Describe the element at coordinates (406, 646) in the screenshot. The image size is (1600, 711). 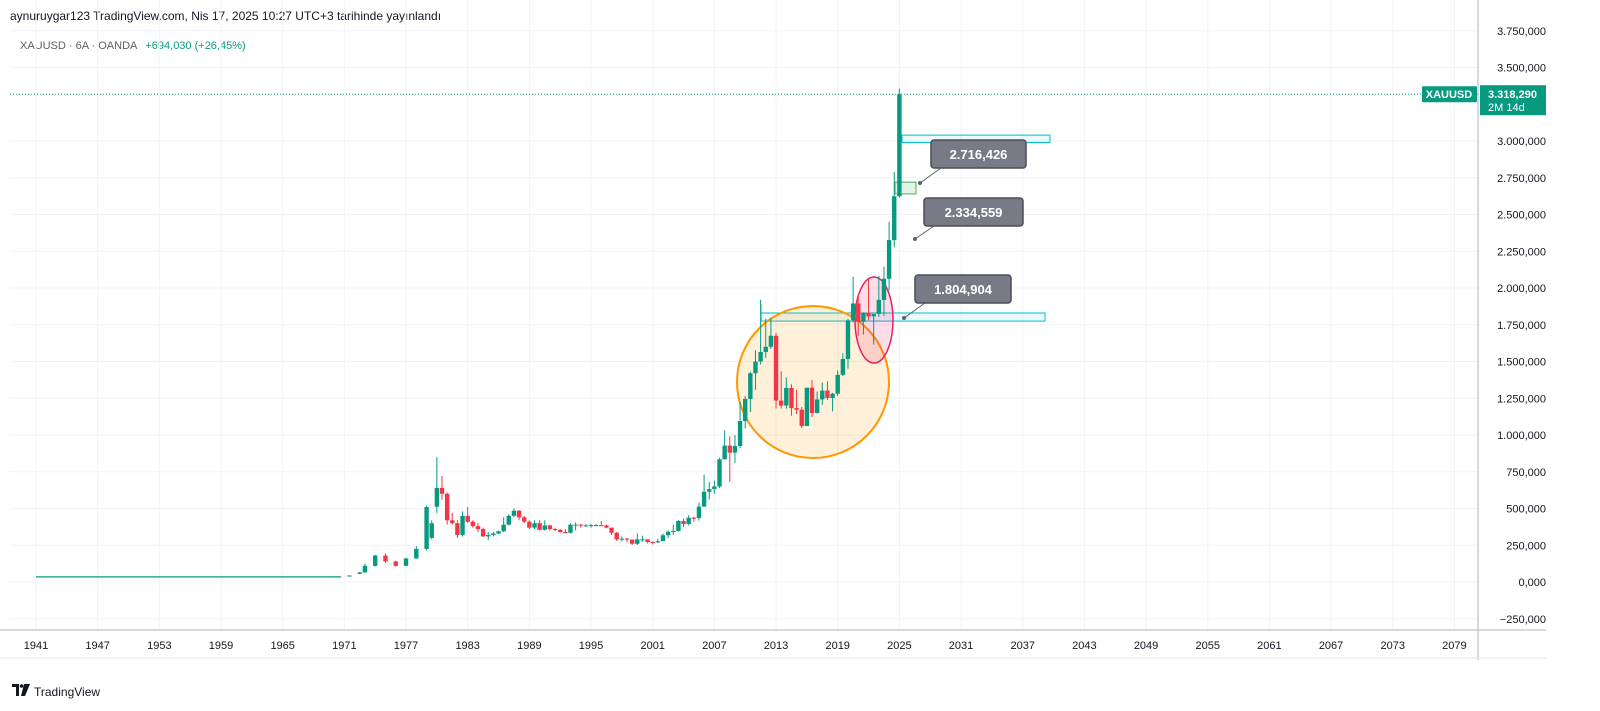
I see `x-tick-label: 1977` at that location.